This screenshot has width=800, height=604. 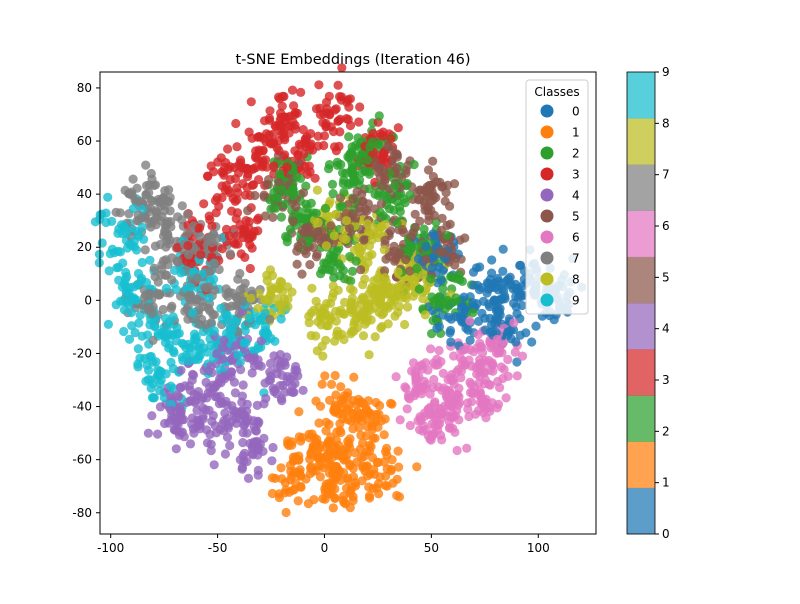 I want to click on legend-label-2: 2, so click(x=576, y=154).